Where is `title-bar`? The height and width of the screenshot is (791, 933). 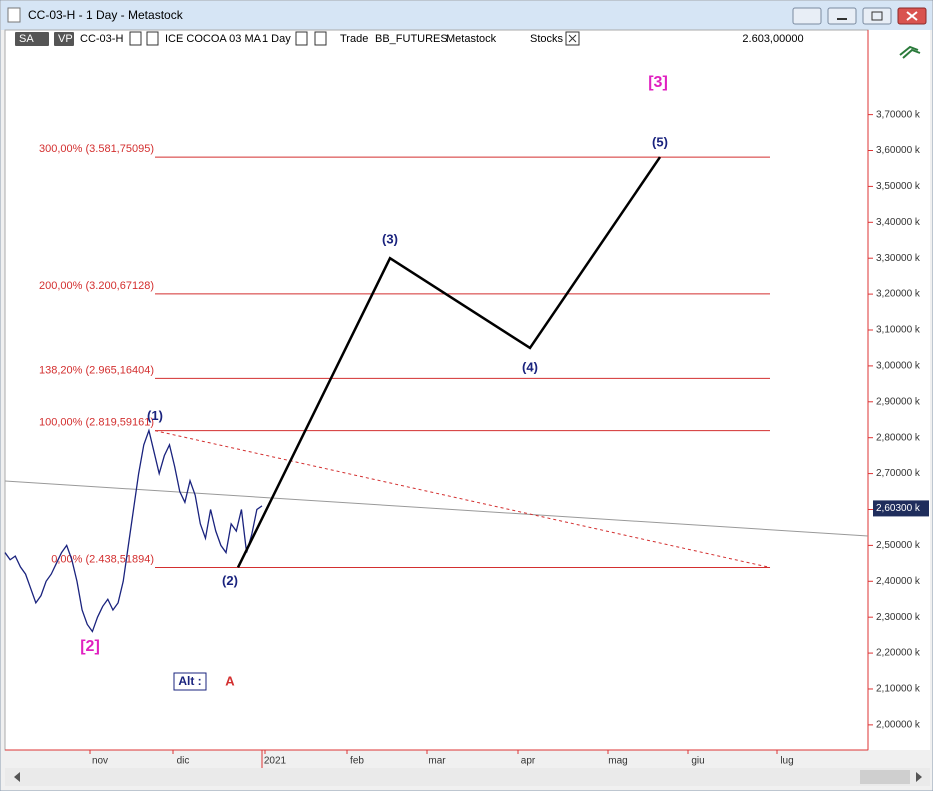 title-bar is located at coordinates (466, 15).